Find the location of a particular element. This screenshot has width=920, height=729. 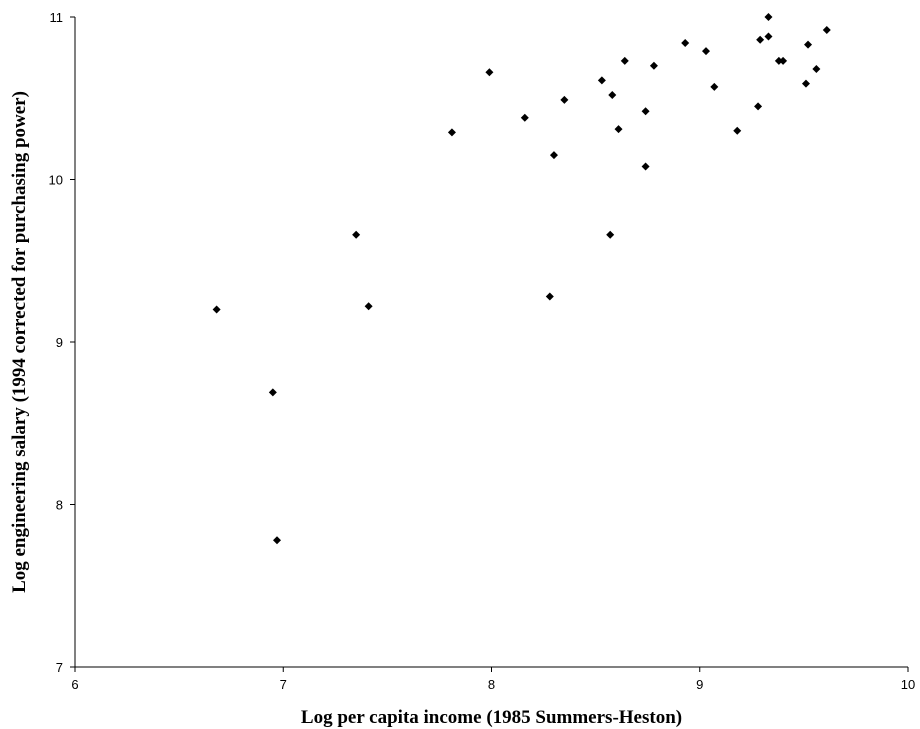

x-tick-label: 7 is located at coordinates (283, 684).